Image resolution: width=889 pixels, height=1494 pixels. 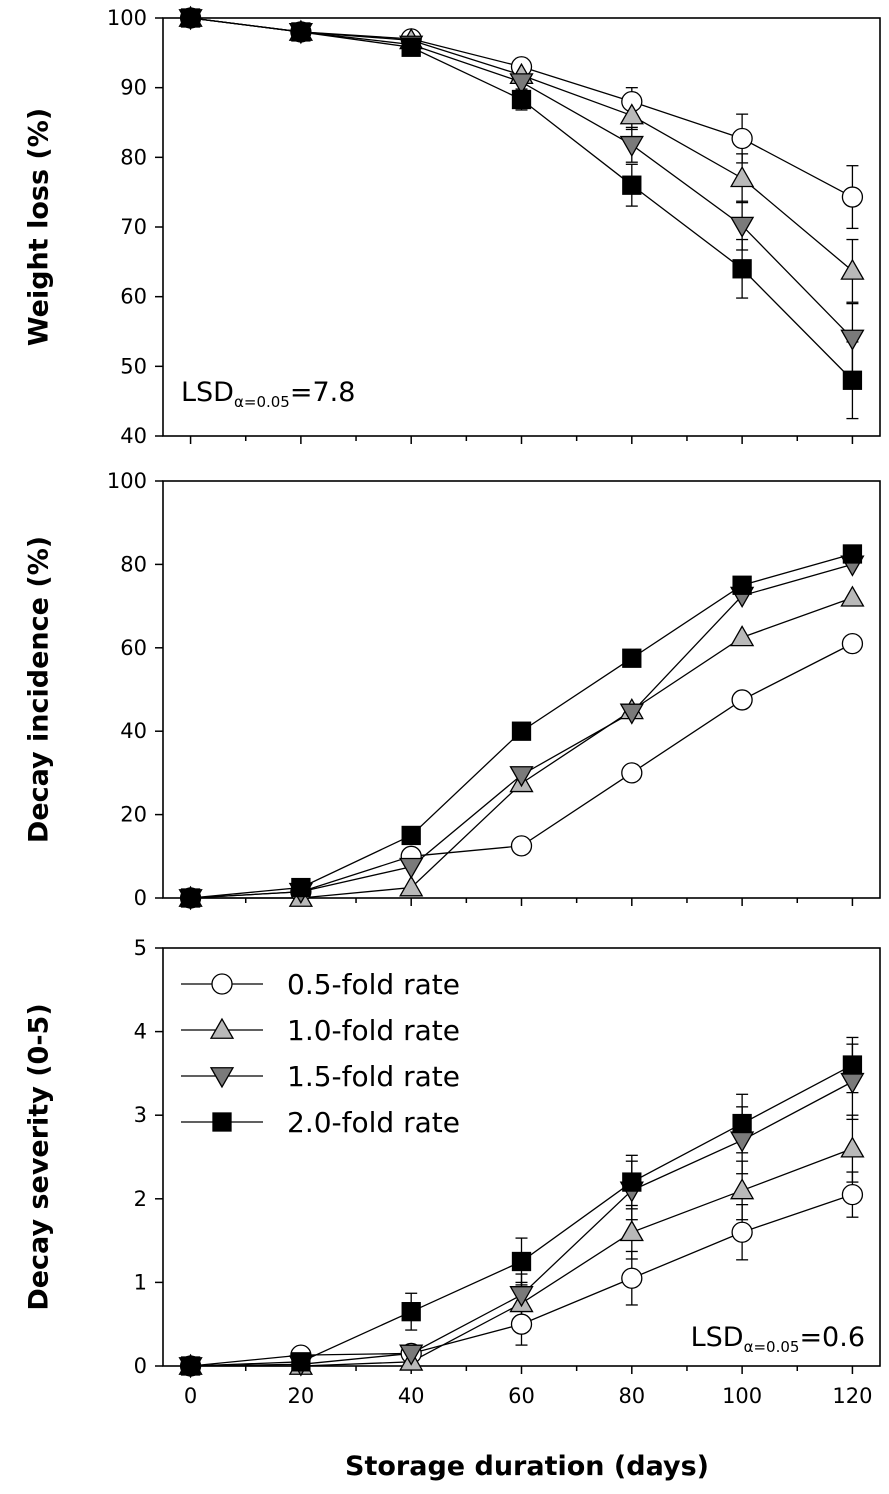 I want to click on legend-label: 1.5-fold rate, so click(x=373, y=1076).